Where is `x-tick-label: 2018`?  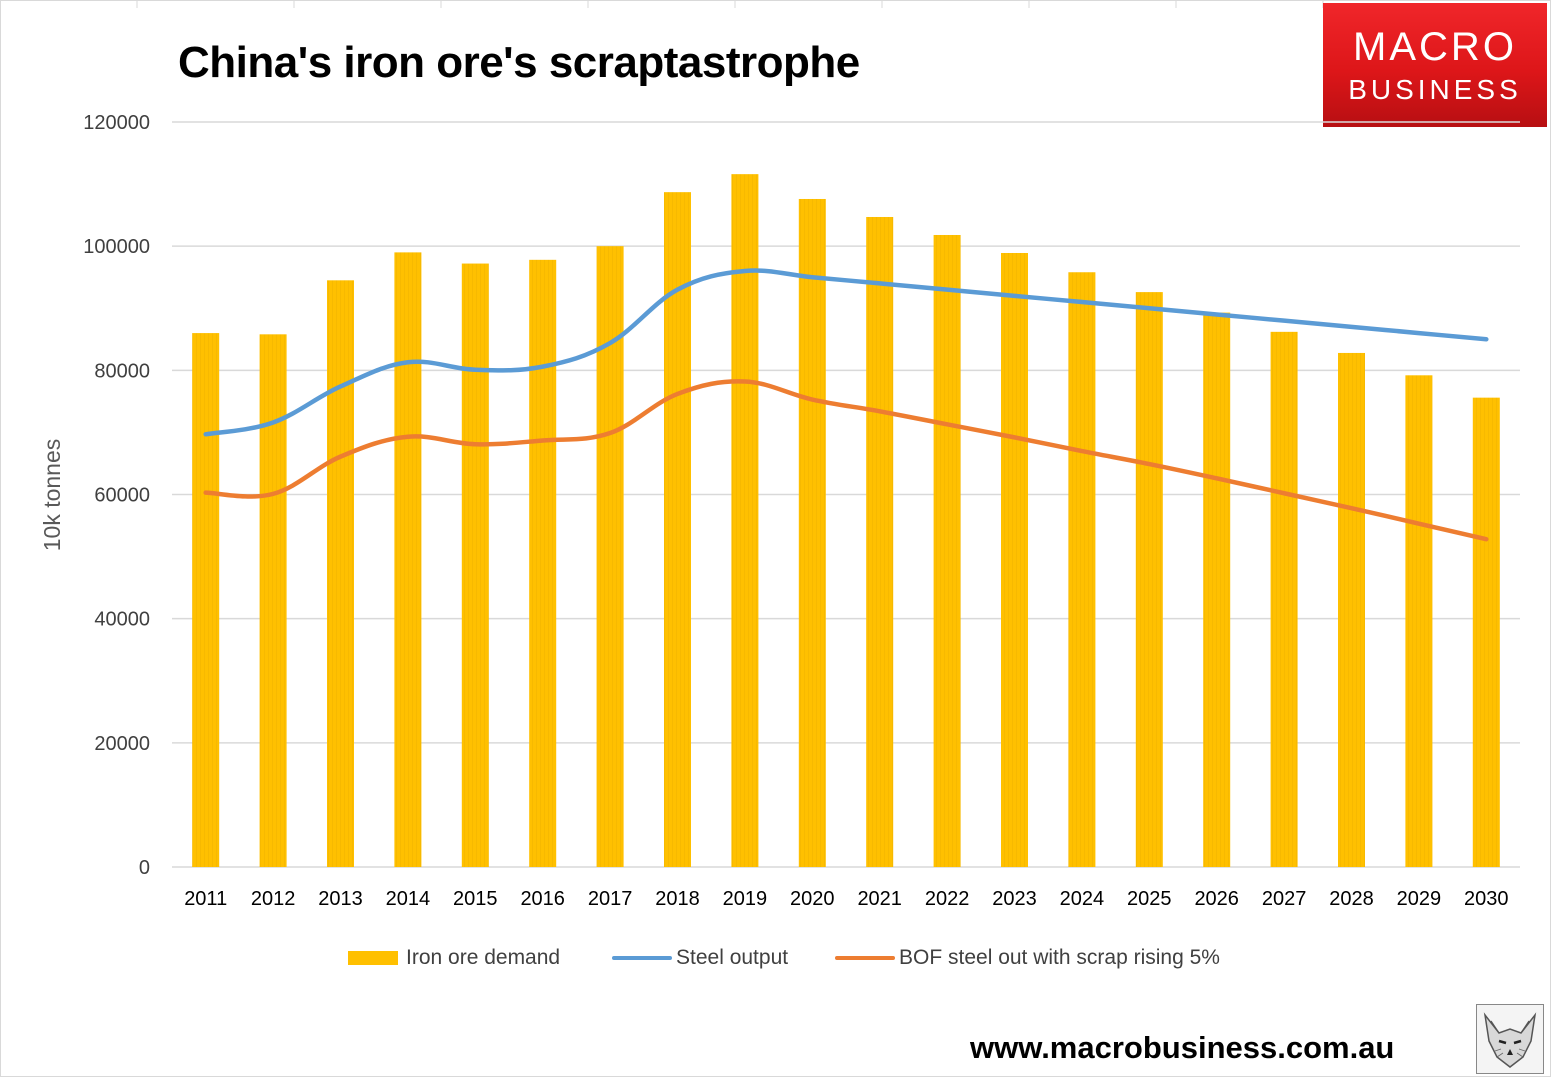
x-tick-label: 2018 is located at coordinates (677, 899).